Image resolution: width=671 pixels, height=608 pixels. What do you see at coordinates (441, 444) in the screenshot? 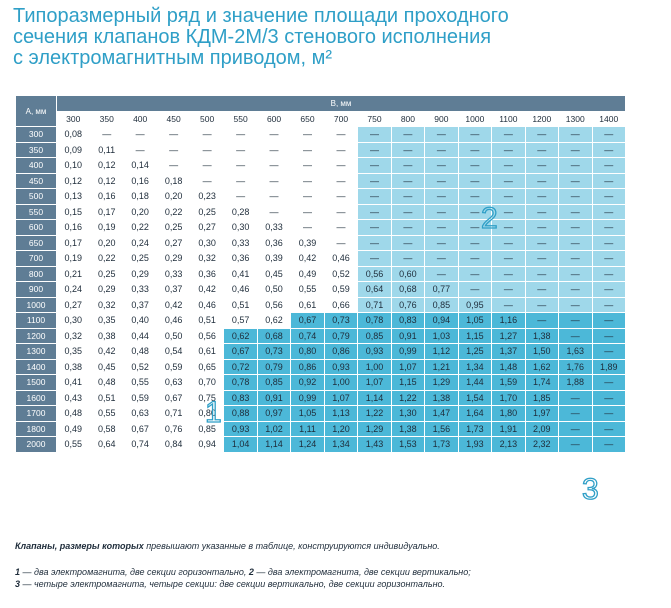
I see `table-cell: 1,73` at bounding box center [441, 444].